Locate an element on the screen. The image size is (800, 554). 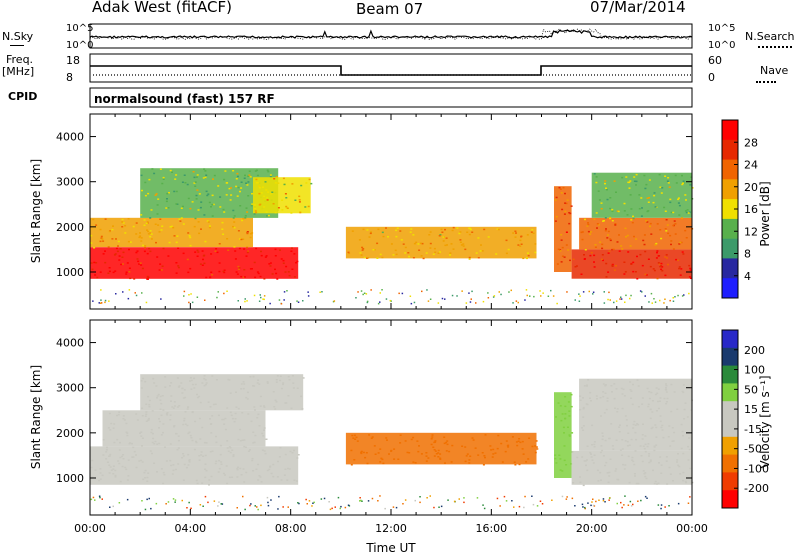
nsky-label: N.Sky is located at coordinates (18, 36).